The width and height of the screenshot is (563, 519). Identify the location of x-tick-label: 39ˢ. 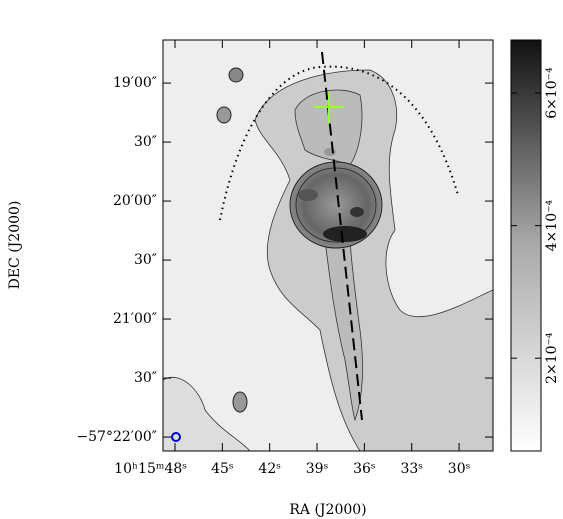
(317, 469).